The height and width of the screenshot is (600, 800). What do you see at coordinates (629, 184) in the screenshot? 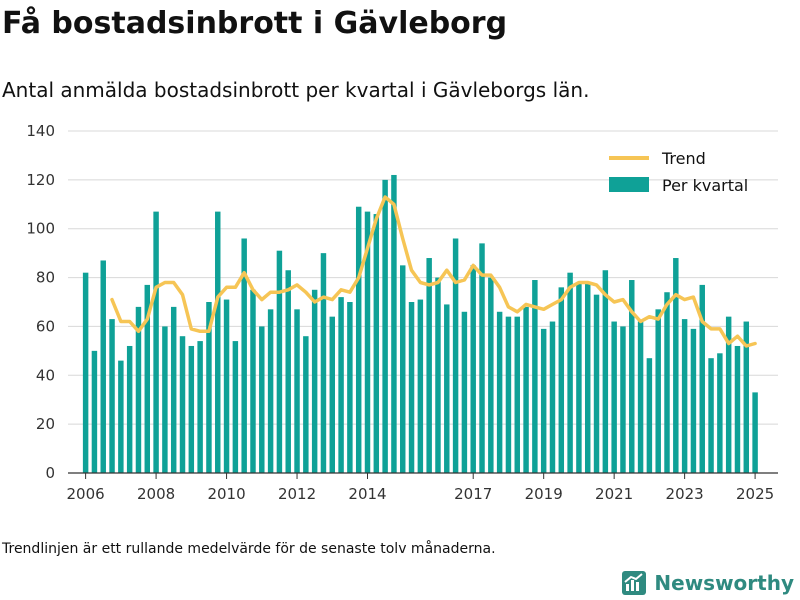
I see `legend-bar-swatch` at bounding box center [629, 184].